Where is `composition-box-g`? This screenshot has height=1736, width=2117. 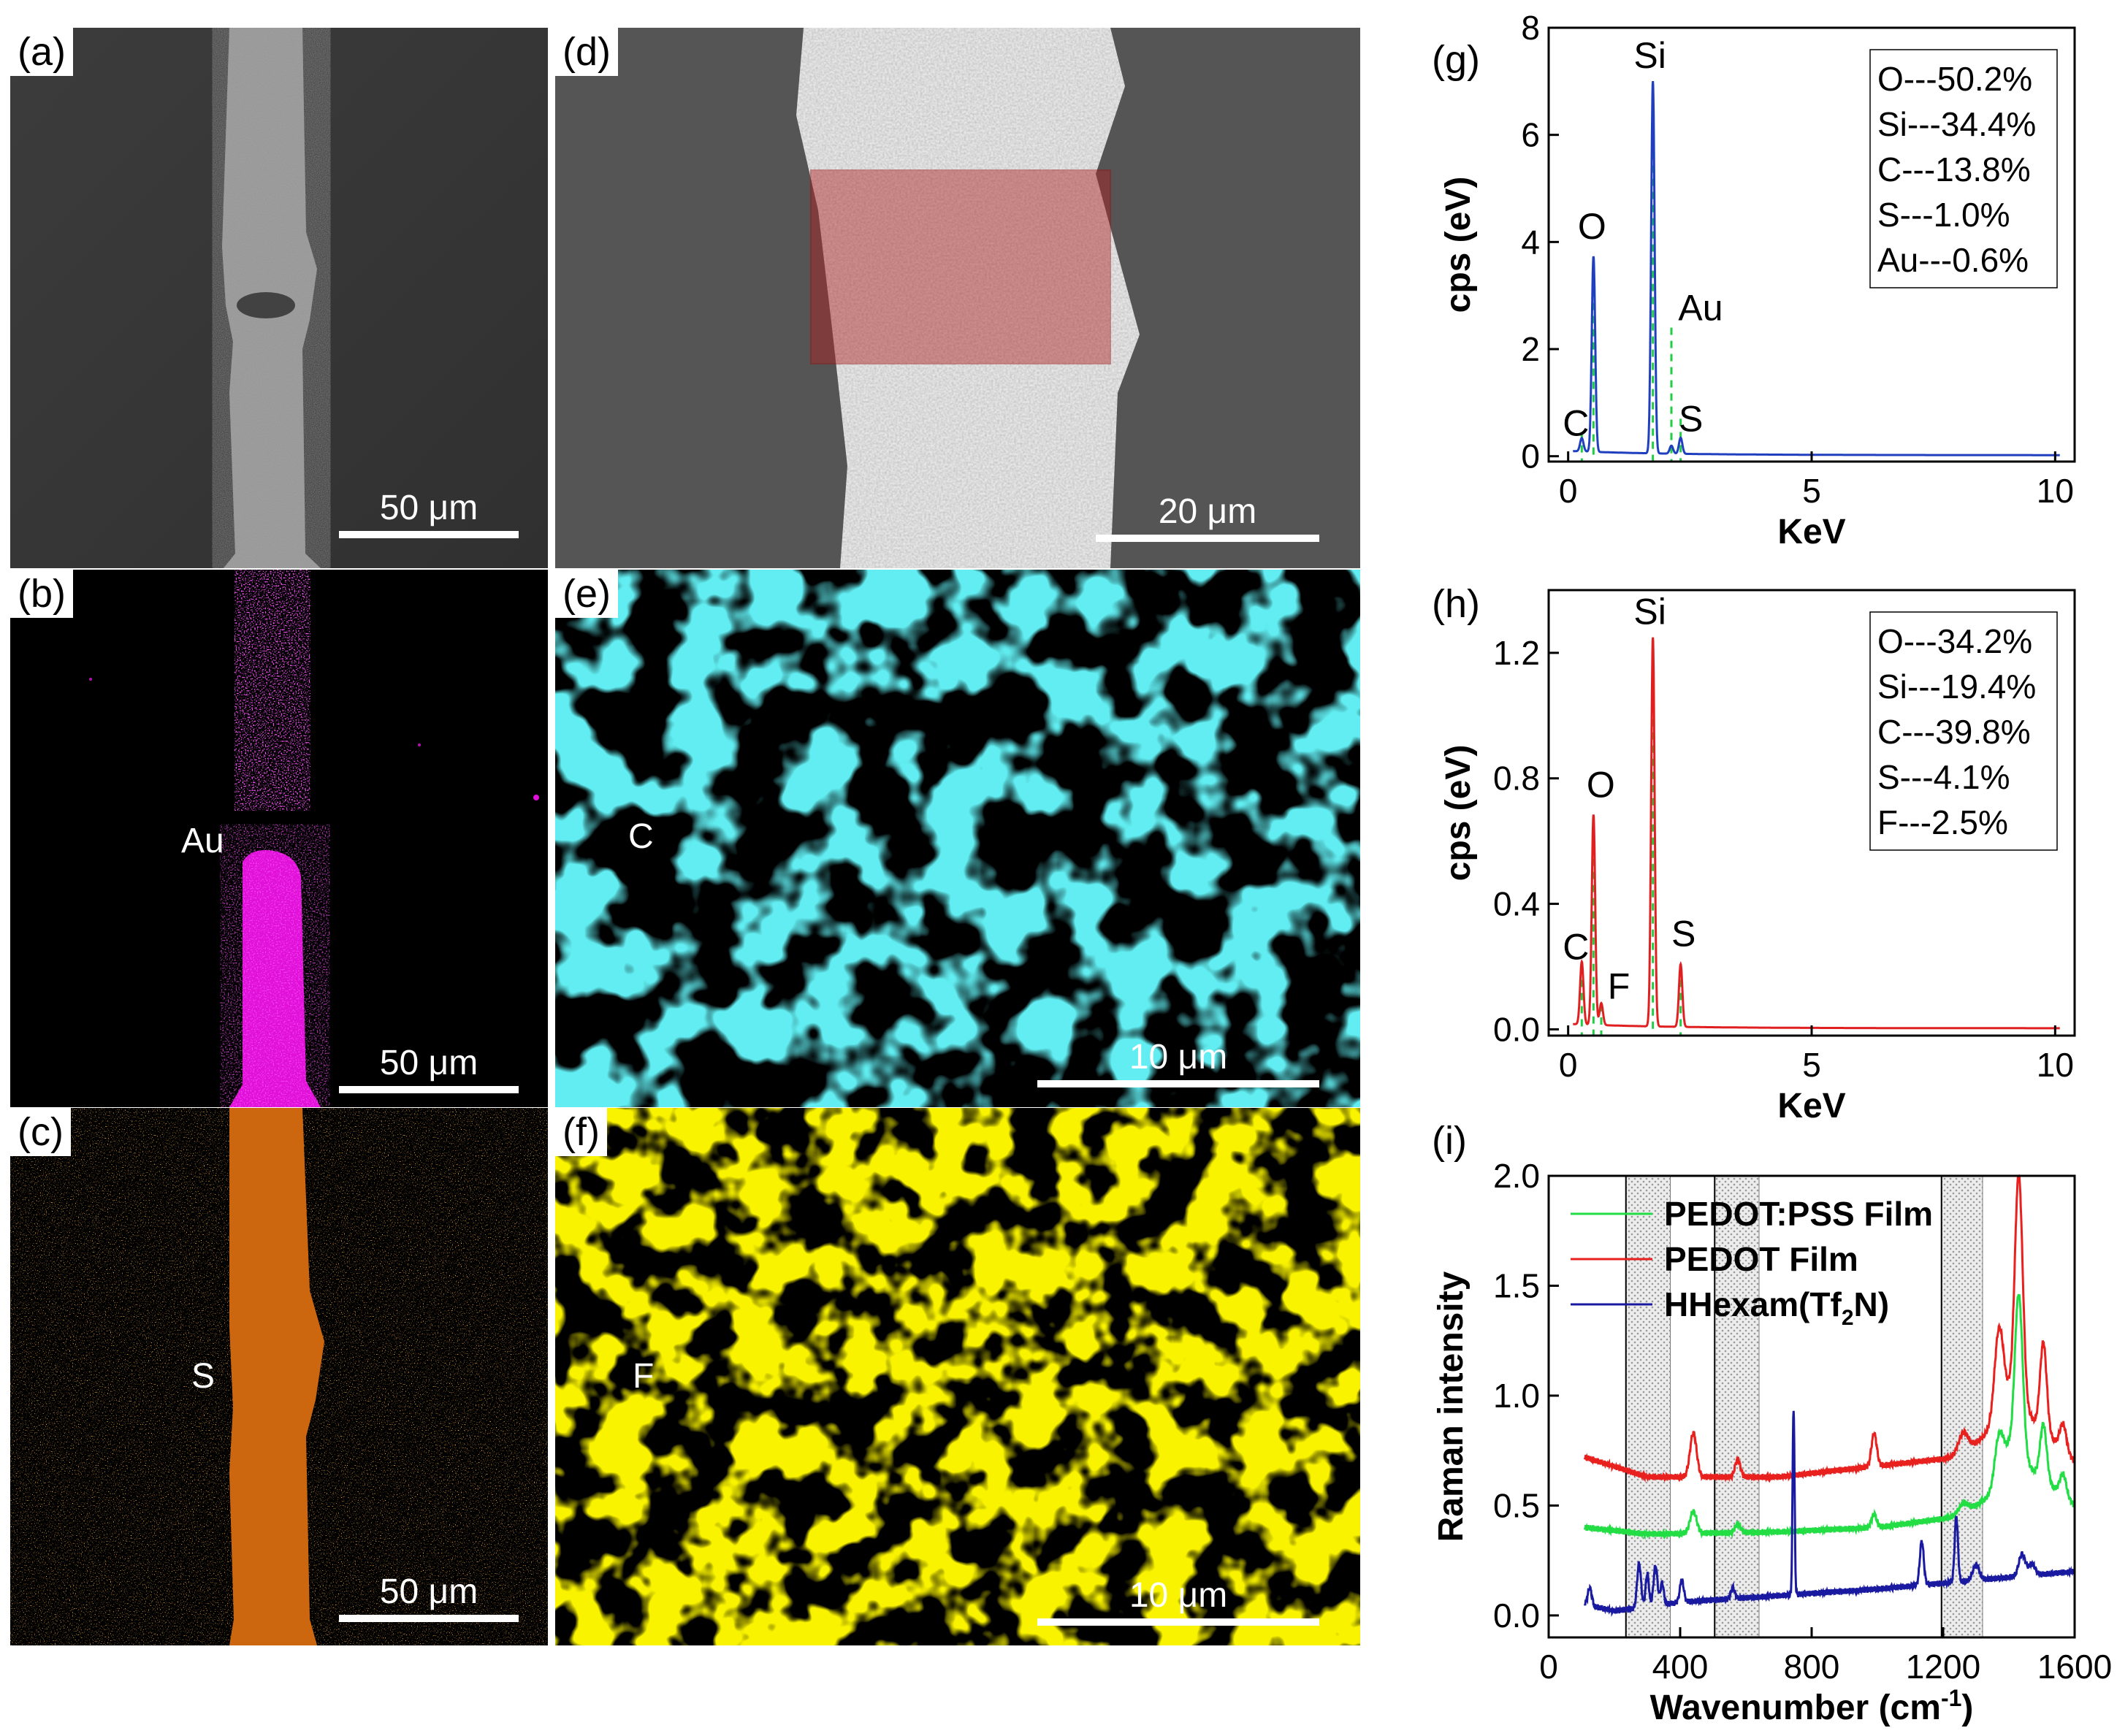
composition-box-g is located at coordinates (1964, 168).